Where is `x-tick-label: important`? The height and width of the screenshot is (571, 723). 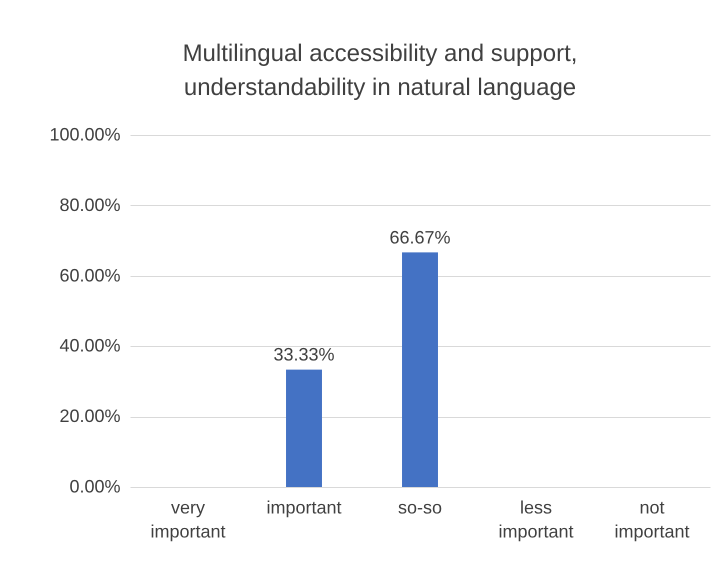 x-tick-label: important is located at coordinates (304, 508).